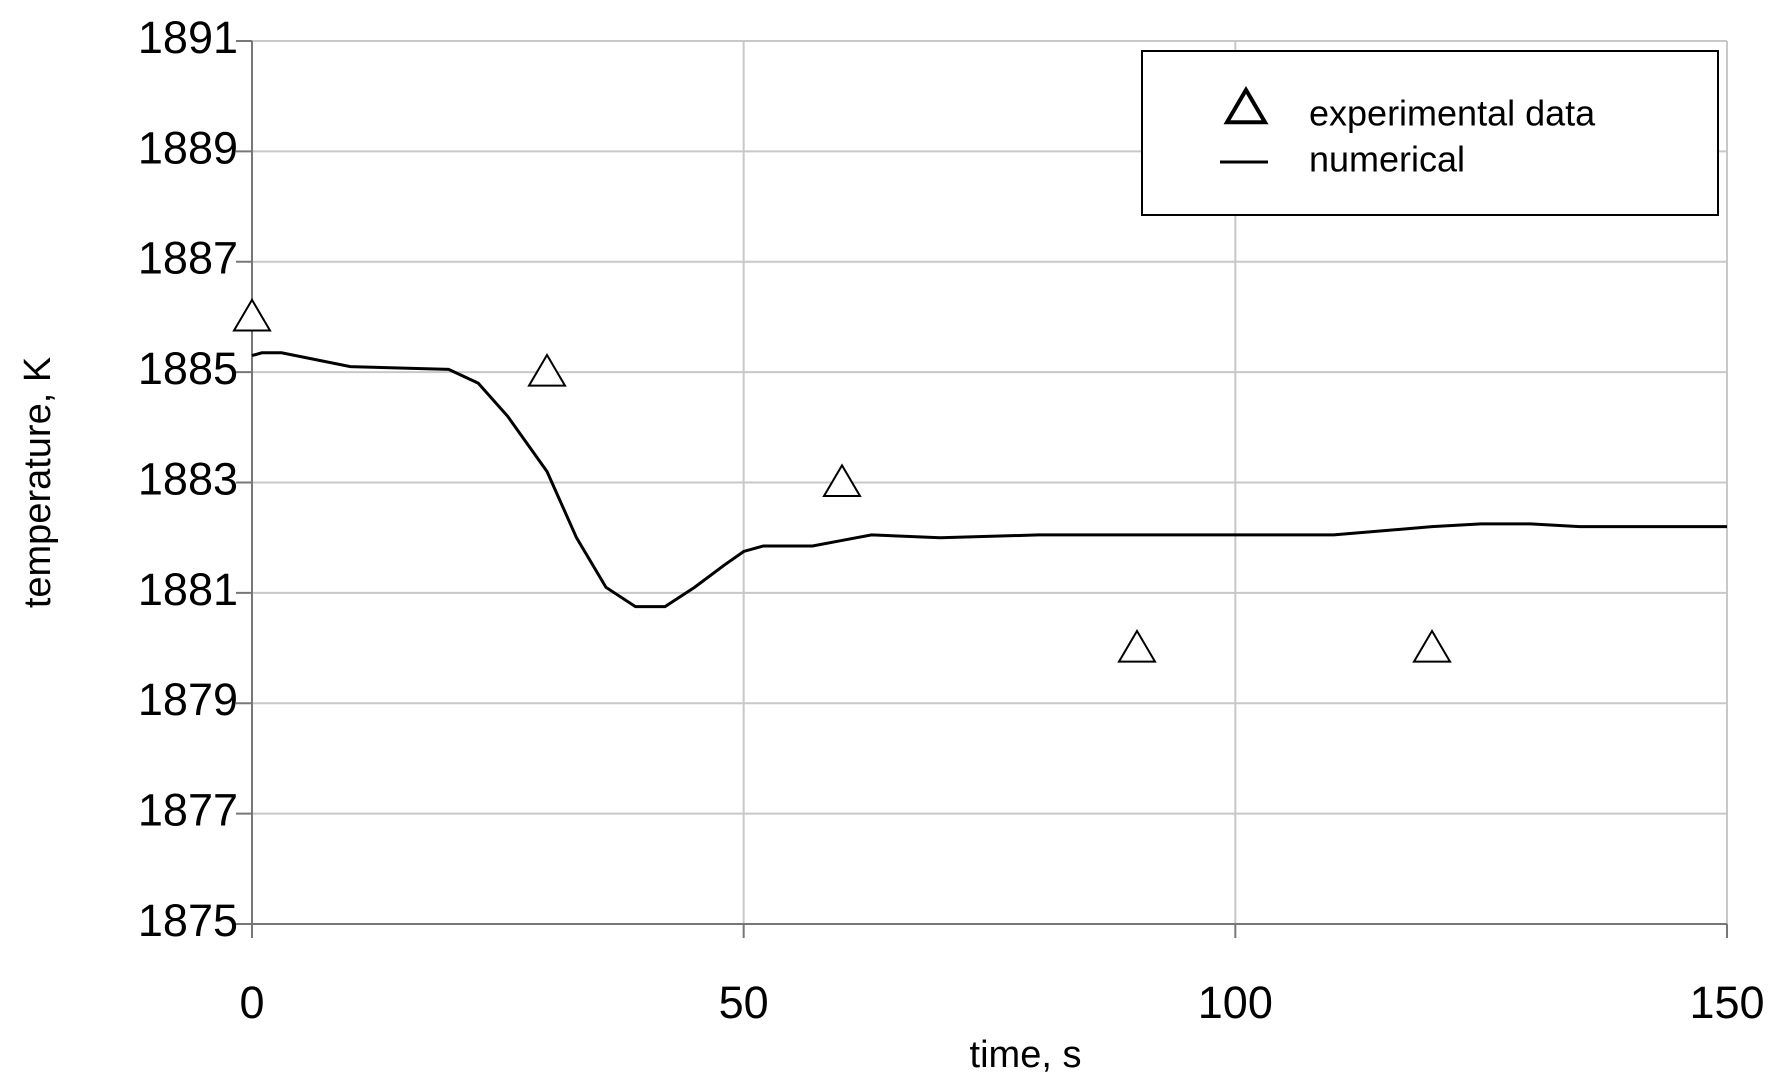  I want to click on y-tick-label: 1891, so click(188, 37).